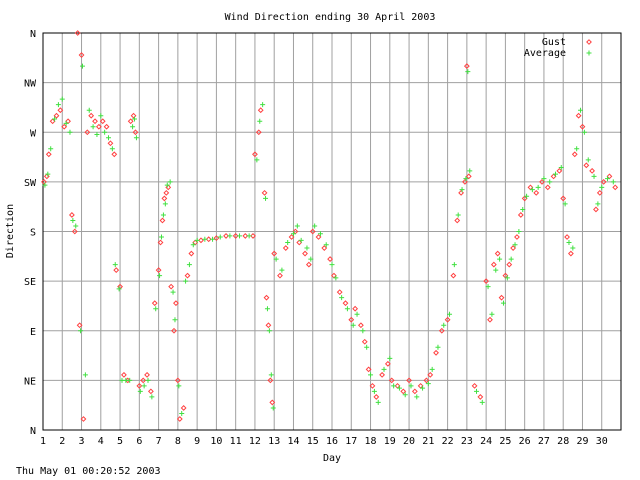  What do you see at coordinates (293, 441) in the screenshot?
I see `x-tick-label: 14` at bounding box center [293, 441].